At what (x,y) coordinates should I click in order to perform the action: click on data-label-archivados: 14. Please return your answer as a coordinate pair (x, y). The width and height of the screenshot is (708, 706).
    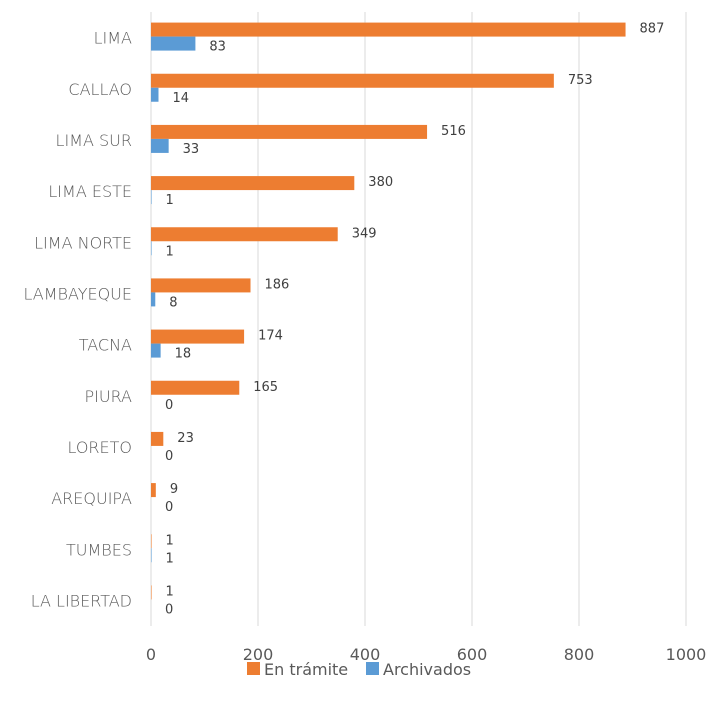
    Looking at the image, I should click on (180, 98).